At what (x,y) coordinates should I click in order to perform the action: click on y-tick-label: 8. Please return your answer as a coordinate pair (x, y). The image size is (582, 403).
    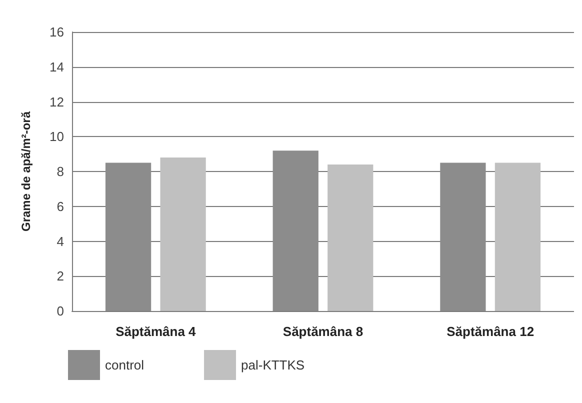
    Looking at the image, I should click on (60, 171).